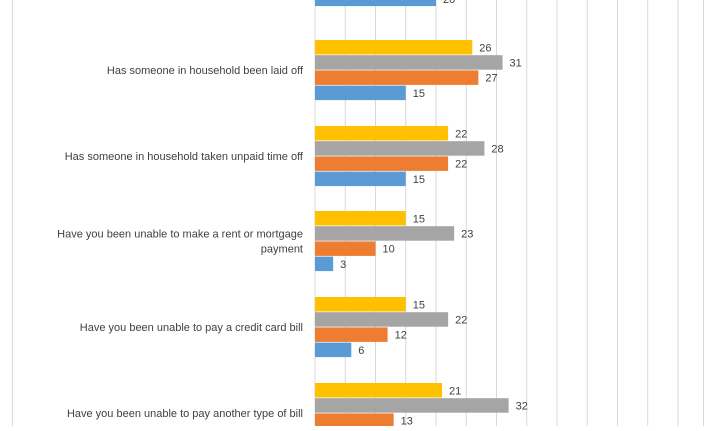 The image size is (705, 431). I want to click on data-label: 32, so click(522, 406).